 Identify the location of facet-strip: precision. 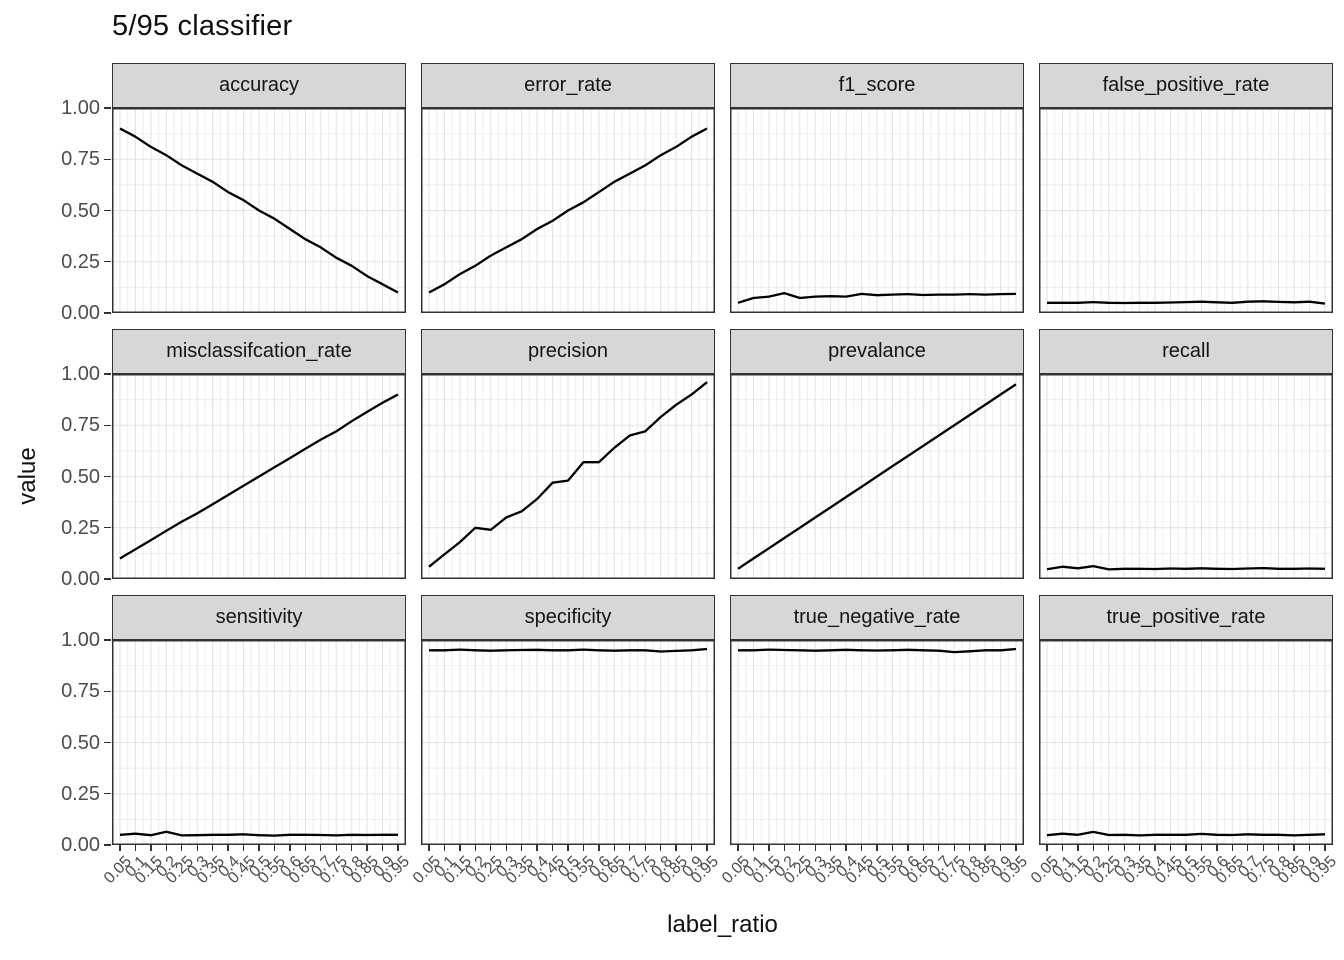
(568, 351).